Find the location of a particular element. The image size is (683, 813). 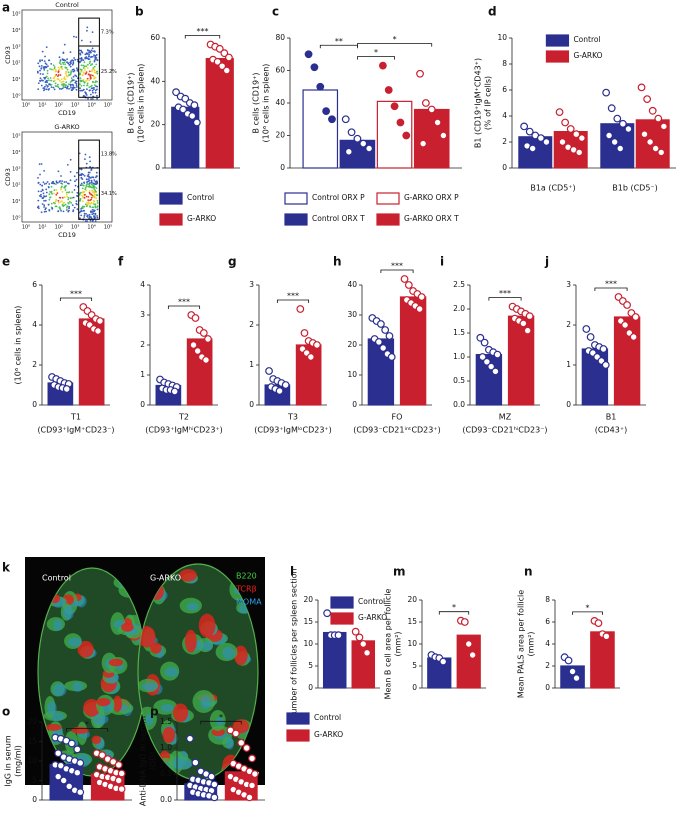

y-tick-label: 10⁴ is located at coordinates (16, 31).